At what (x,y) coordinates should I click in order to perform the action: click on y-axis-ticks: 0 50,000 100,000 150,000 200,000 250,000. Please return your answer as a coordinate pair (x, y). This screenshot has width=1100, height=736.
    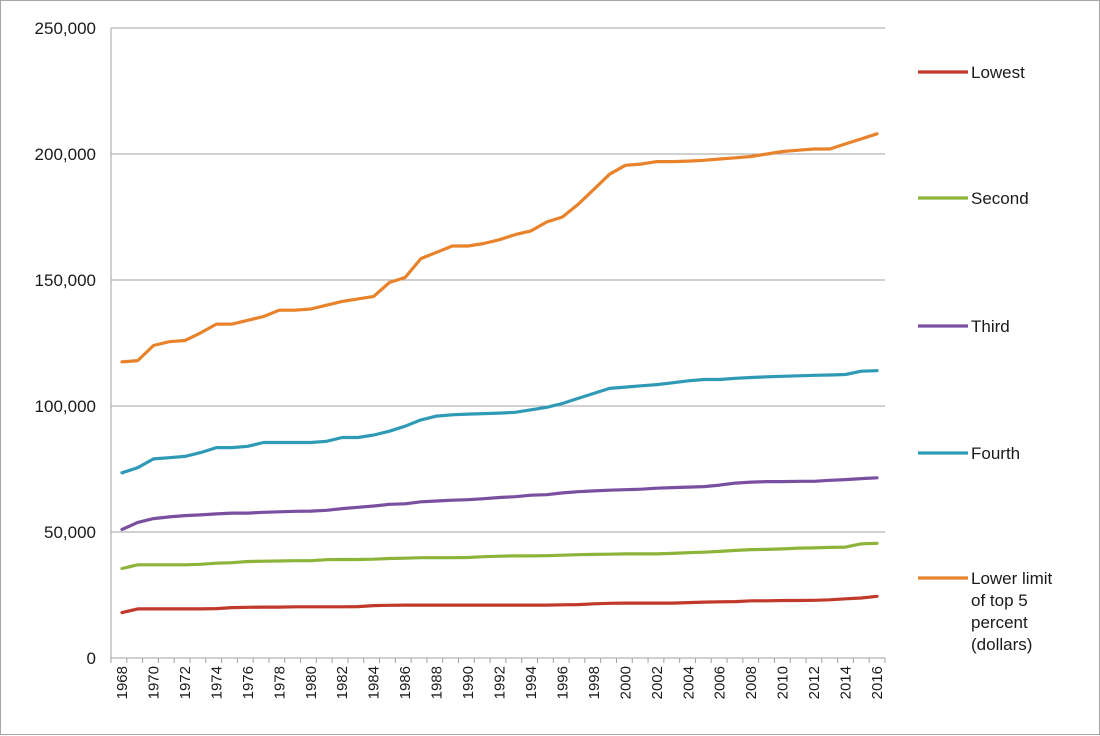
    Looking at the image, I should click on (65, 343).